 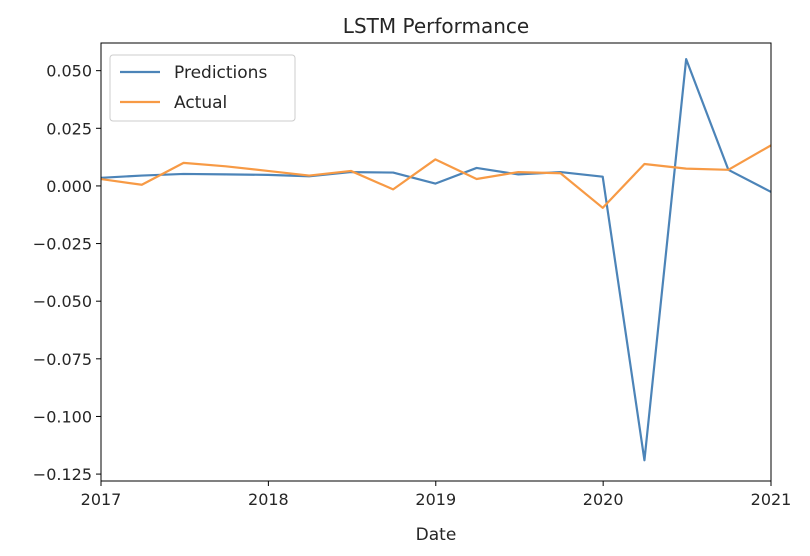 I want to click on y-tick-label: 0.000, so click(x=69, y=186).